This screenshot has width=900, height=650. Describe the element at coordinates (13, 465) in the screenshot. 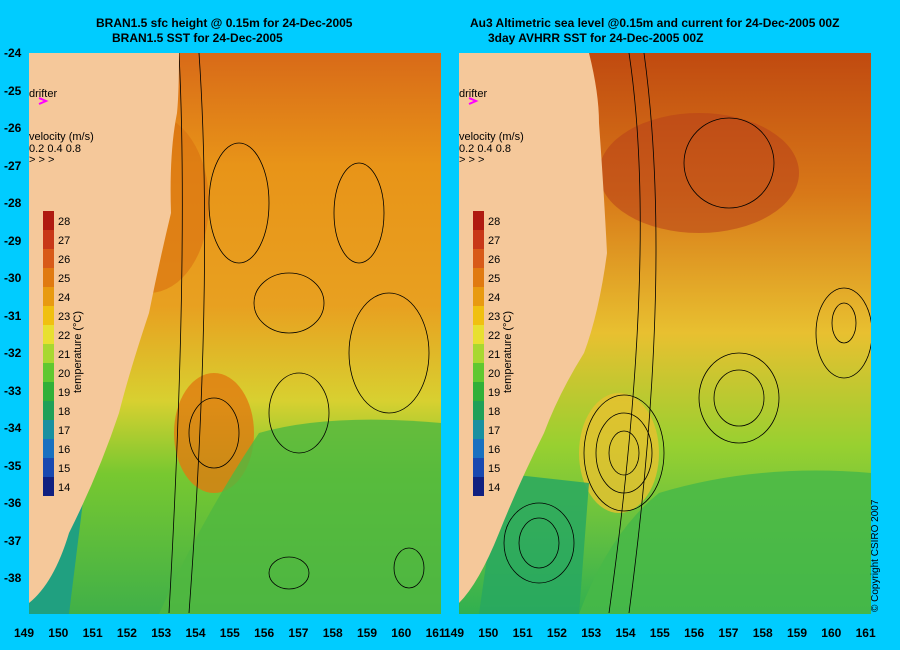

I see `latitude-tick-label: -35` at that location.